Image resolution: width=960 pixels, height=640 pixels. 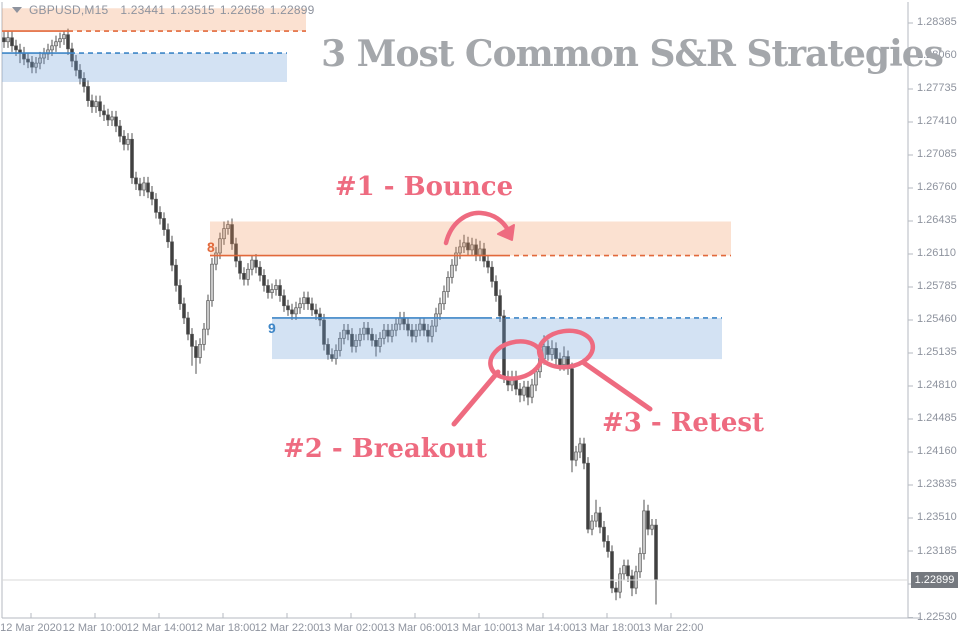 What do you see at coordinates (287, 628) in the screenshot?
I see `time-axis-label: 12 Mar 22:00` at bounding box center [287, 628].